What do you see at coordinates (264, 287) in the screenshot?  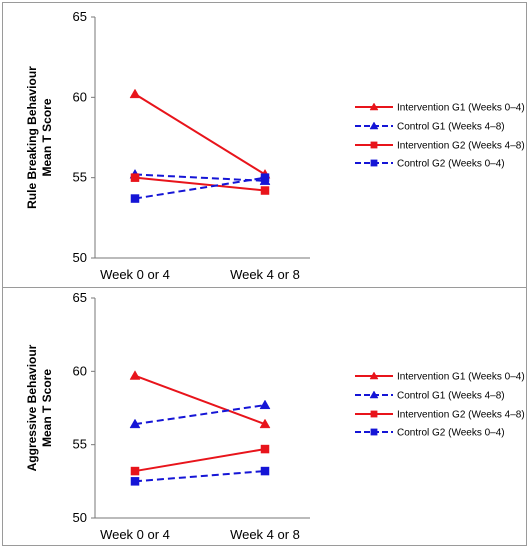 I see `panel-divider` at bounding box center [264, 287].